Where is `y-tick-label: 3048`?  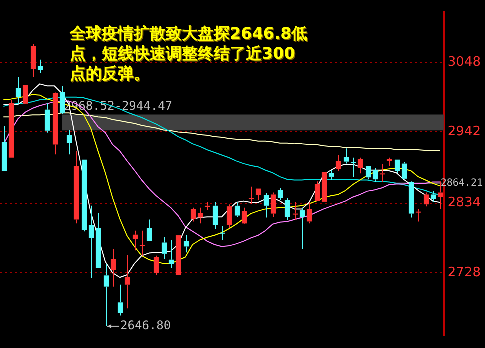
y-tick-label: 3048 is located at coordinates (465, 62).